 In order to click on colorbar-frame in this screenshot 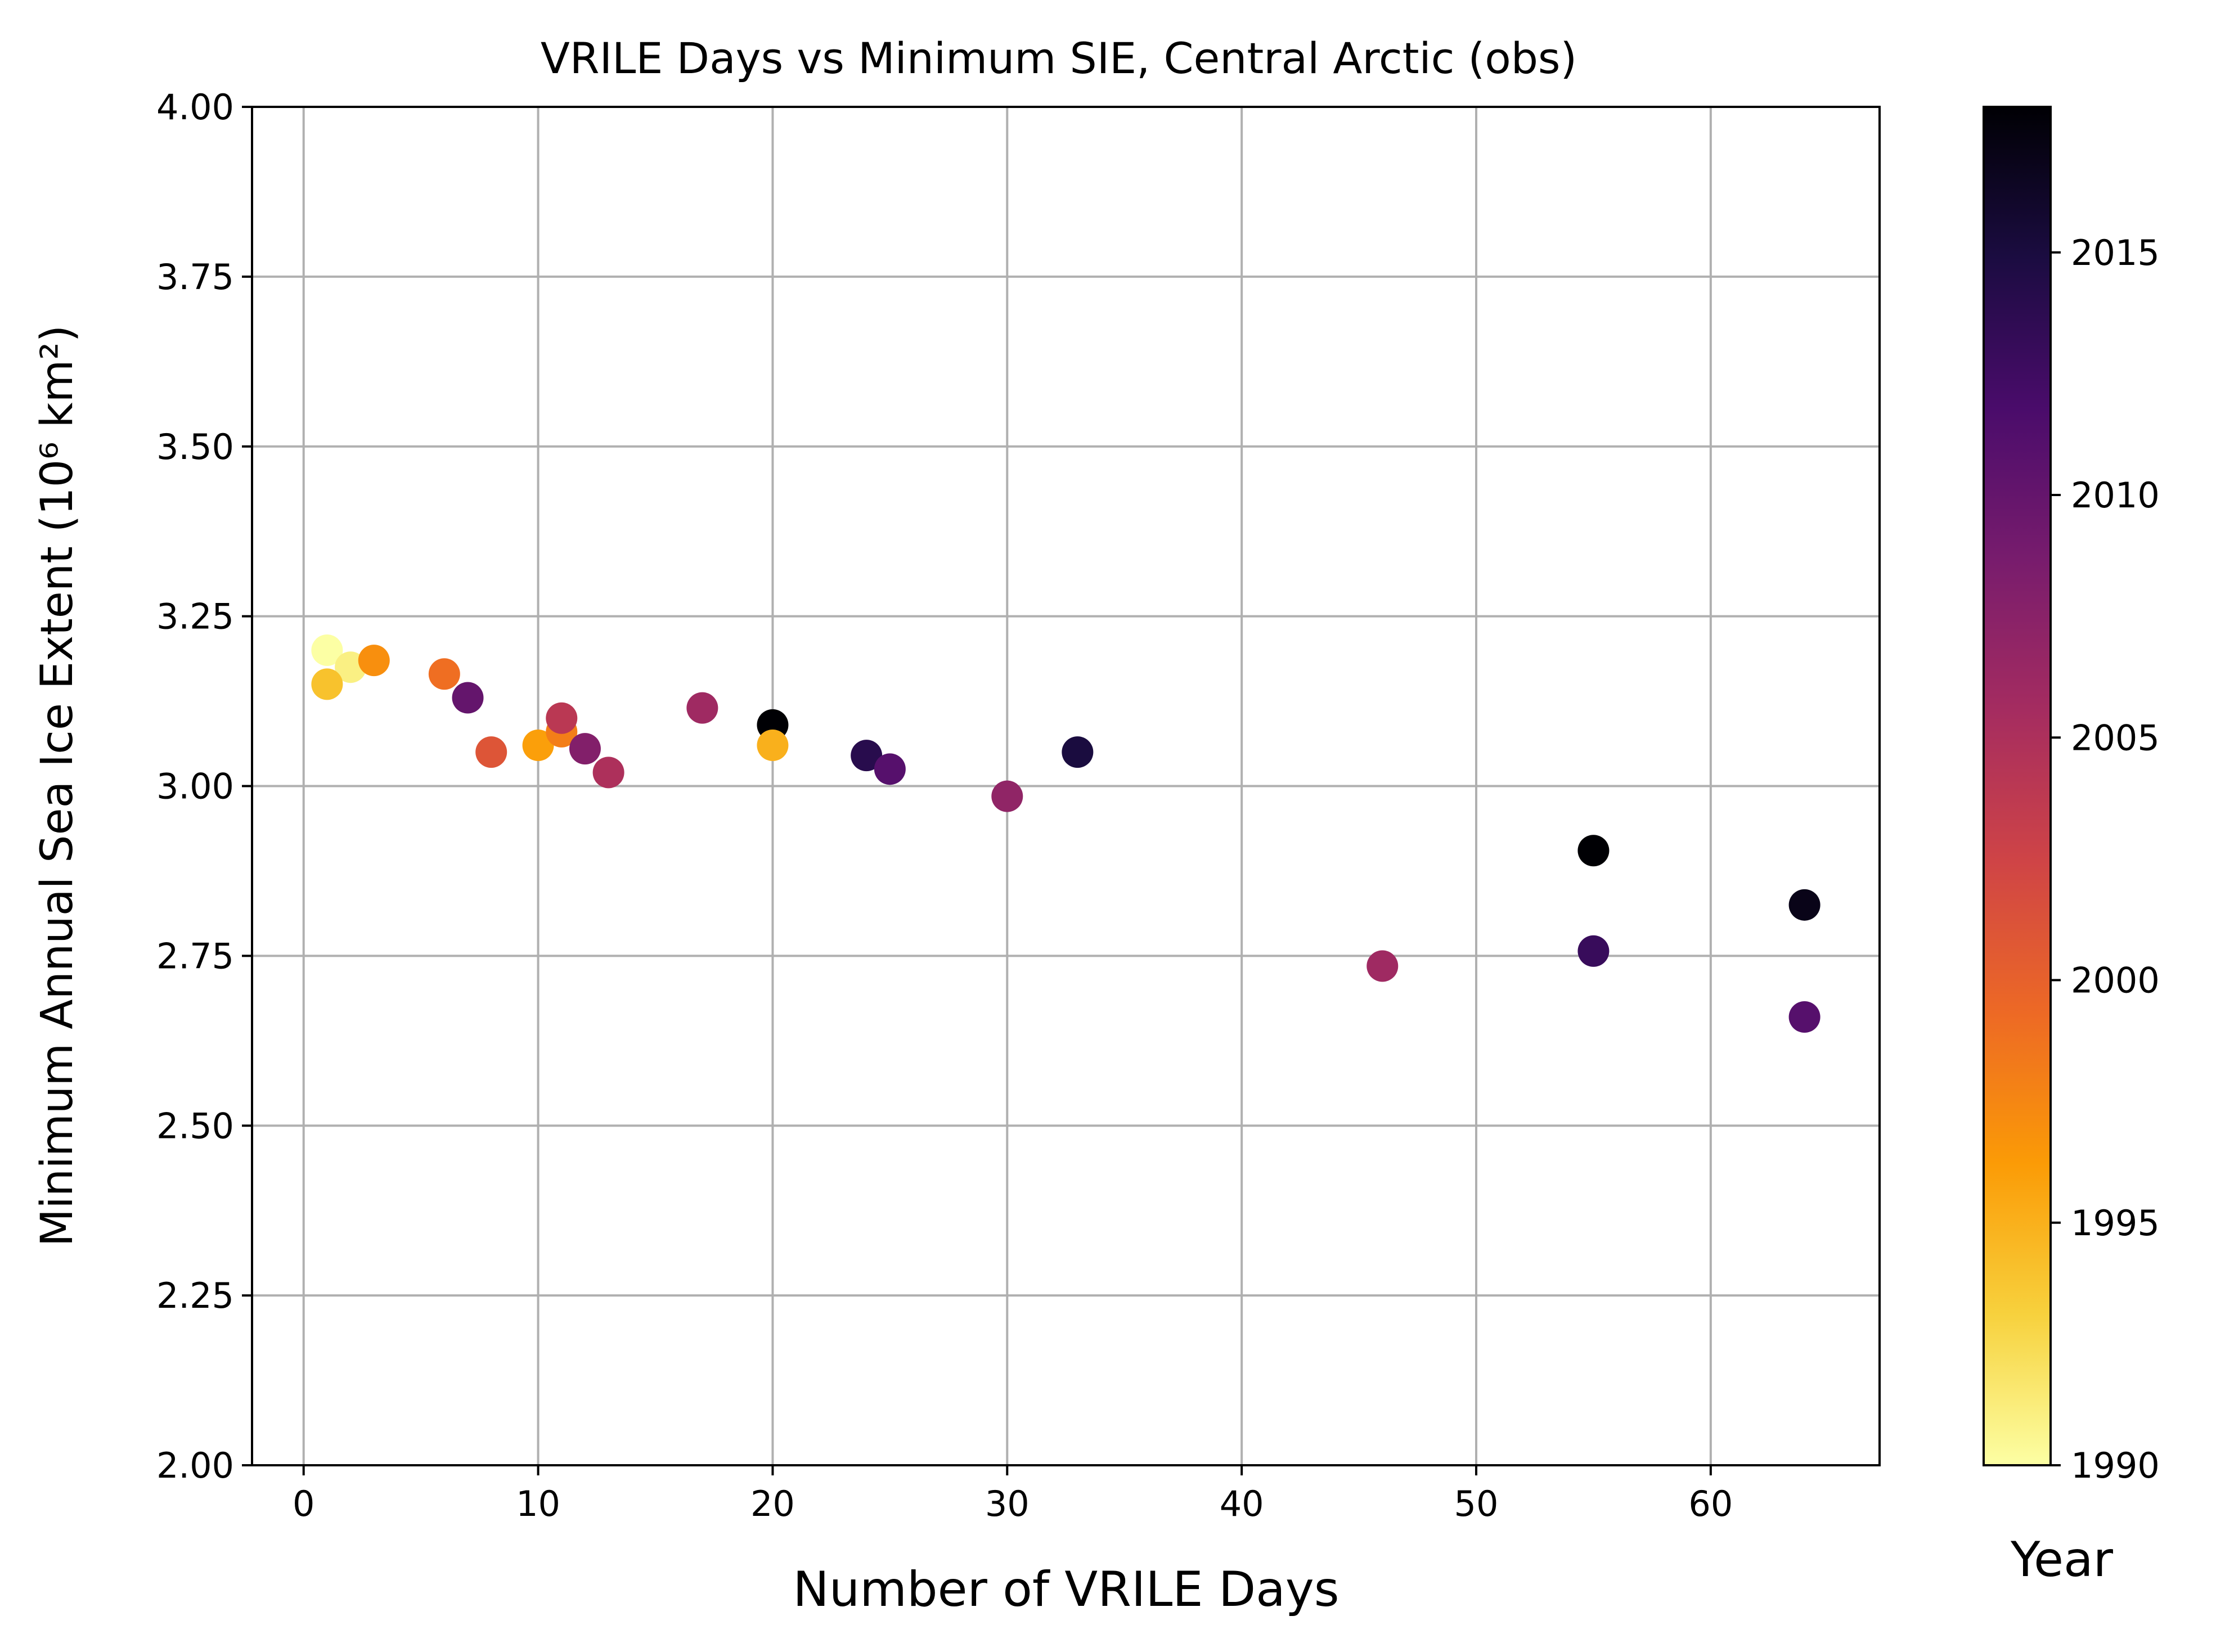, I will do `click(2017, 786)`.